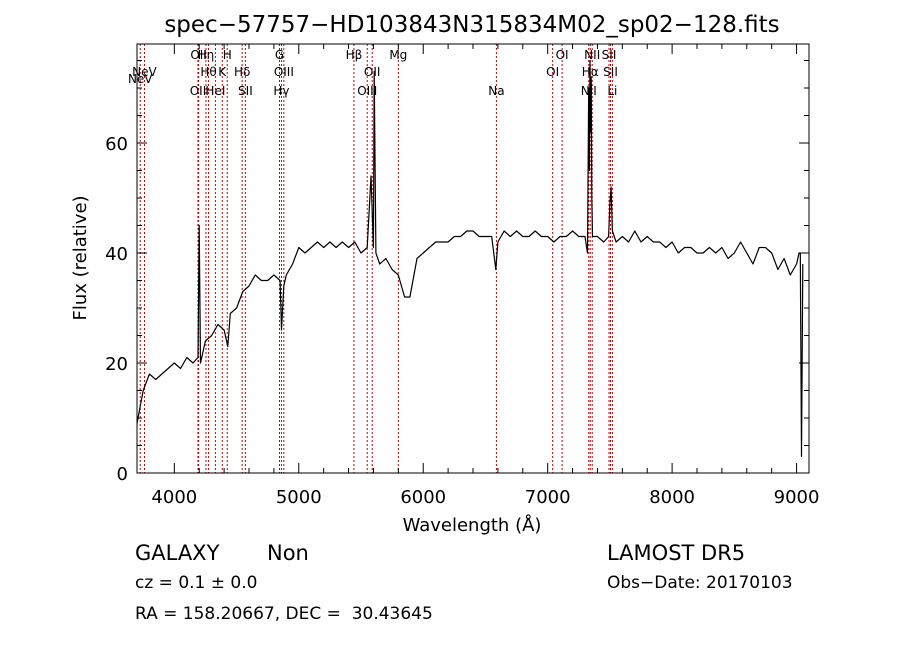 This screenshot has height=649, width=900. I want to click on x-tick-label: 4000, so click(174, 497).